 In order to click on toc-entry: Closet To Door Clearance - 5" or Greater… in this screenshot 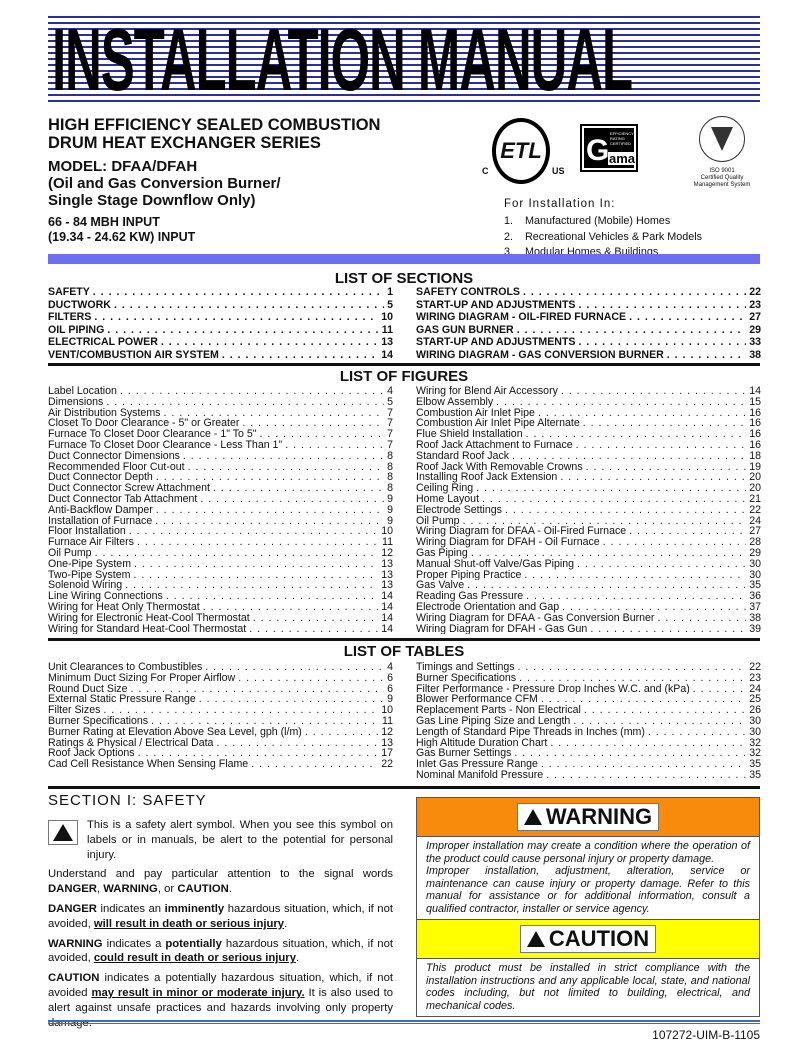, I will do `click(220, 423)`.